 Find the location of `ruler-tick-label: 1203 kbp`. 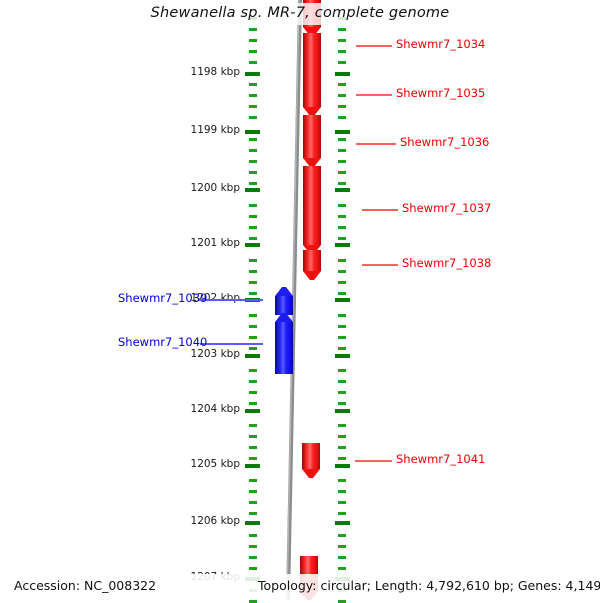

ruler-tick-label: 1203 kbp is located at coordinates (215, 354).